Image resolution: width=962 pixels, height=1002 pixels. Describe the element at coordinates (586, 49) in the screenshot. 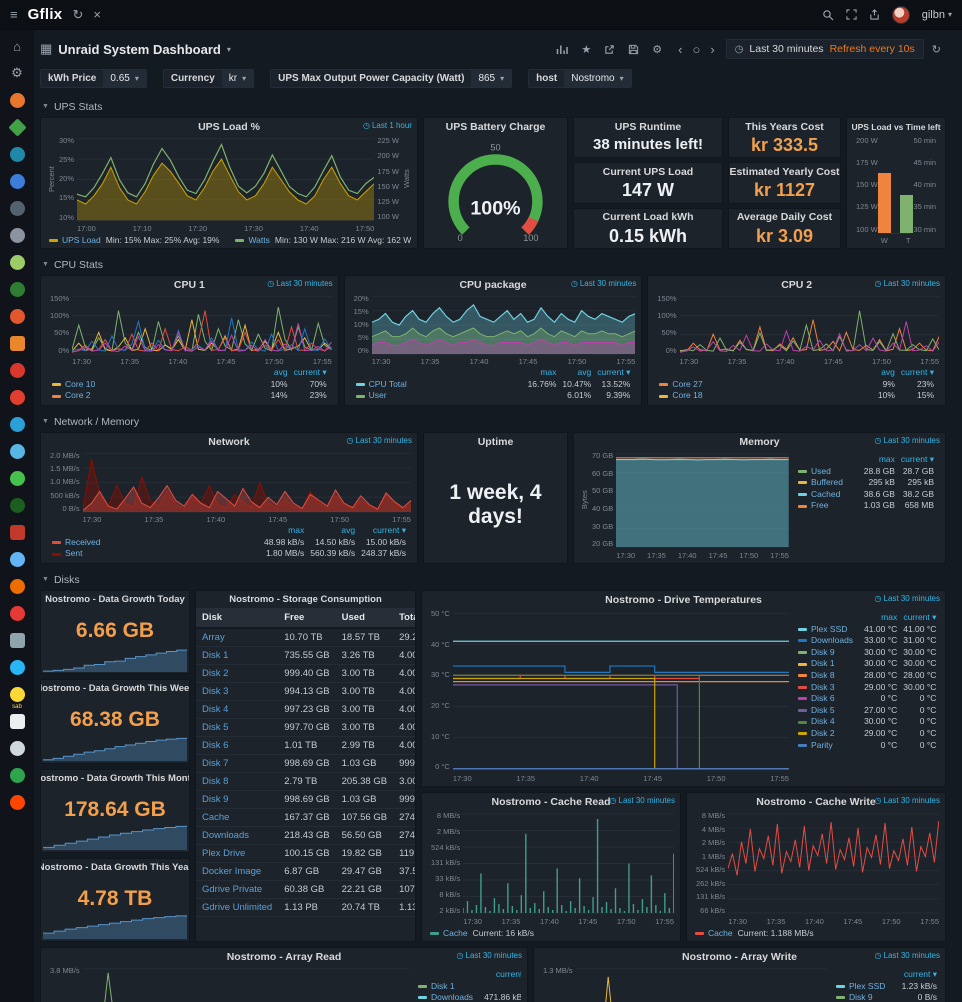

I see `star-button: ★` at that location.